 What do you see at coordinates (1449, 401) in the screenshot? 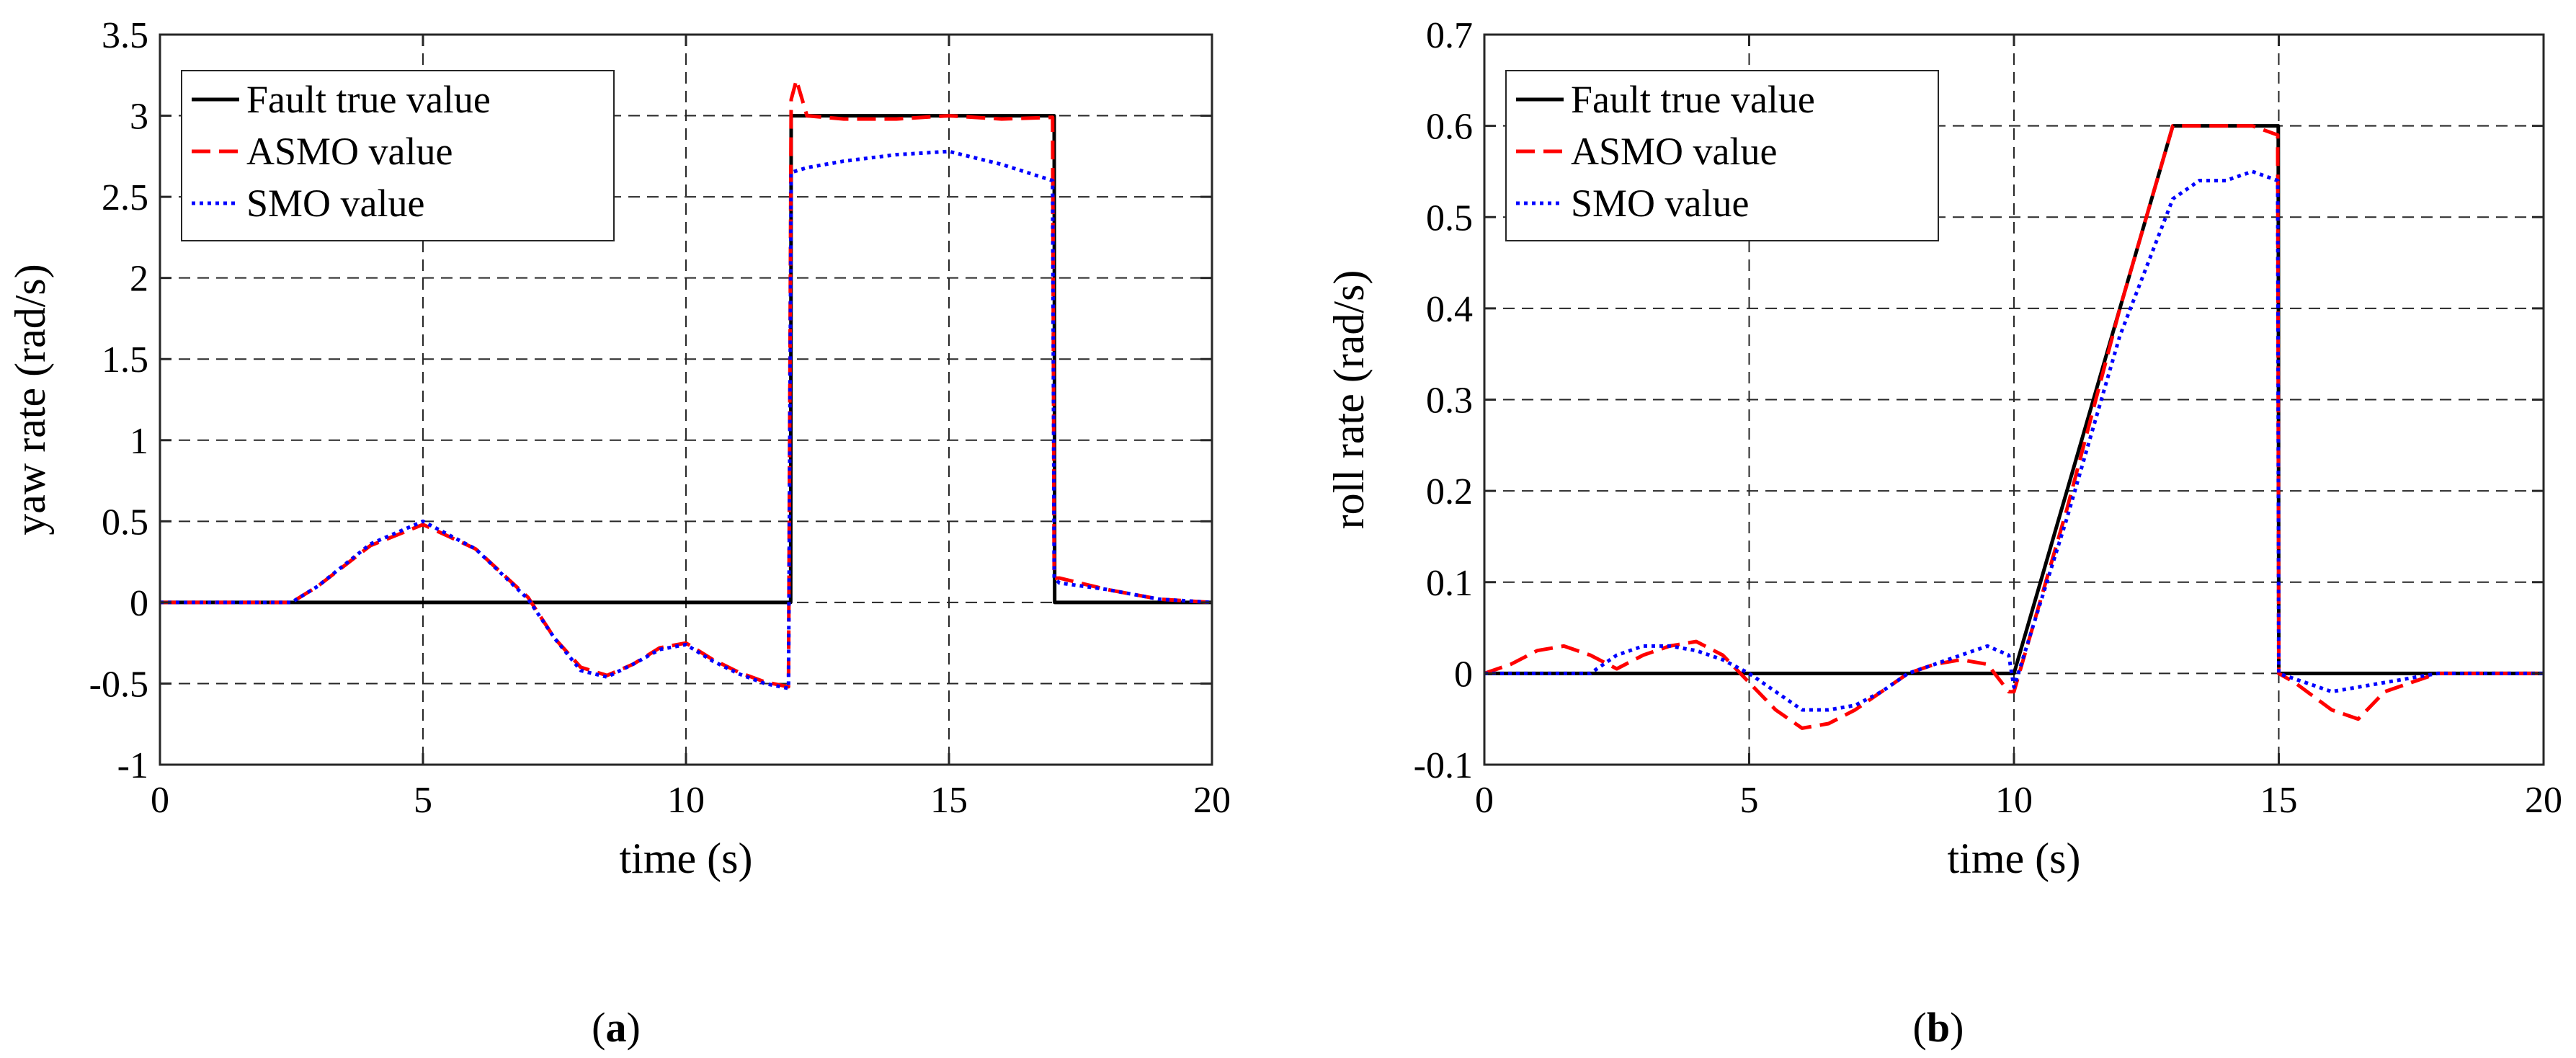
I see `y-tick-label: 0.3` at bounding box center [1449, 401].